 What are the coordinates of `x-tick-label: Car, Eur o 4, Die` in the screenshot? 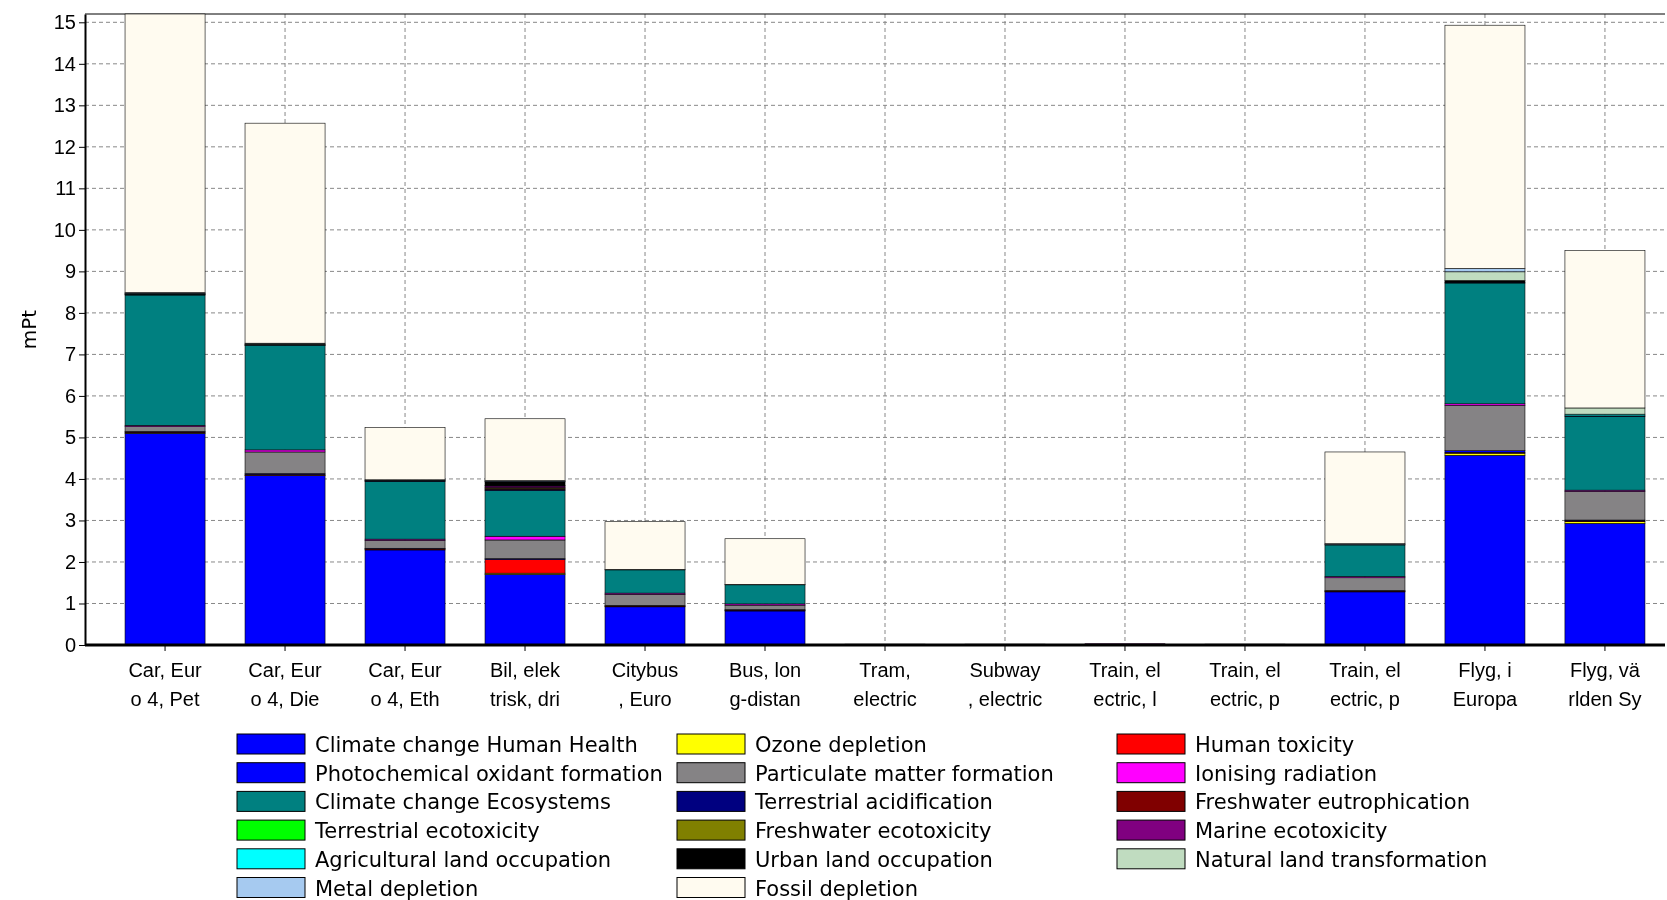 It's located at (285, 684).